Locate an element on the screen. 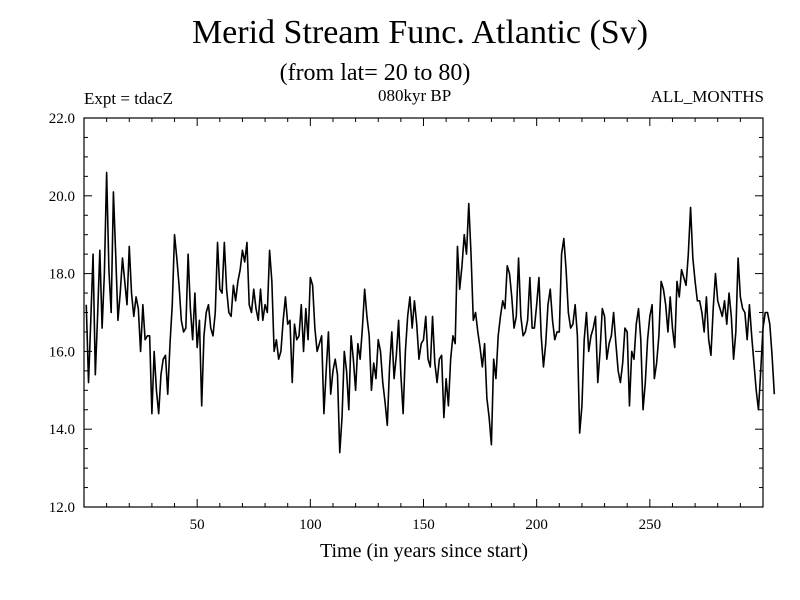 The width and height of the screenshot is (800, 600). x-tick-label: 100 is located at coordinates (310, 525).